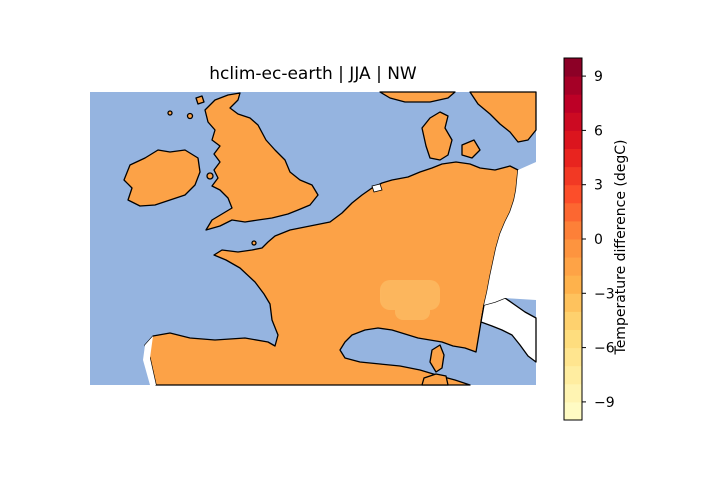 This screenshot has width=720, height=480. What do you see at coordinates (435, 379) in the screenshot?
I see `land-sardinia` at bounding box center [435, 379].